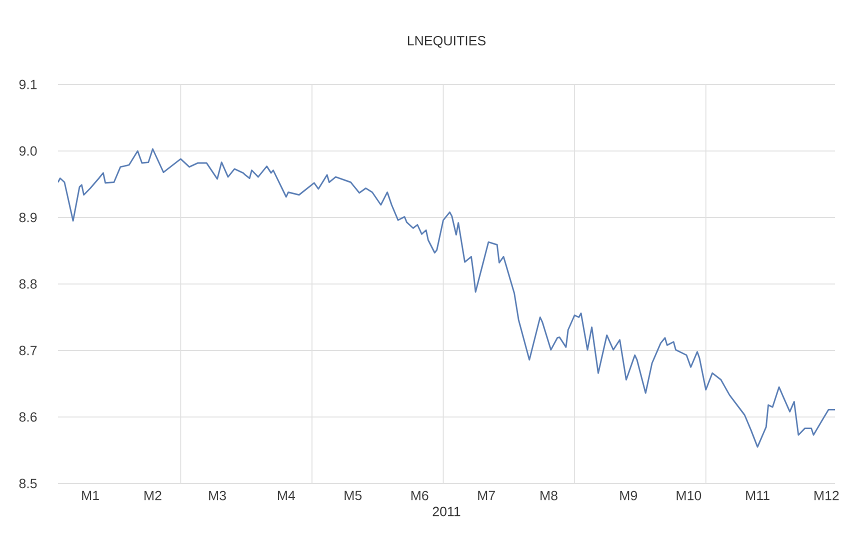 The width and height of the screenshot is (853, 557). I want to click on x-tick-label: M1, so click(90, 495).